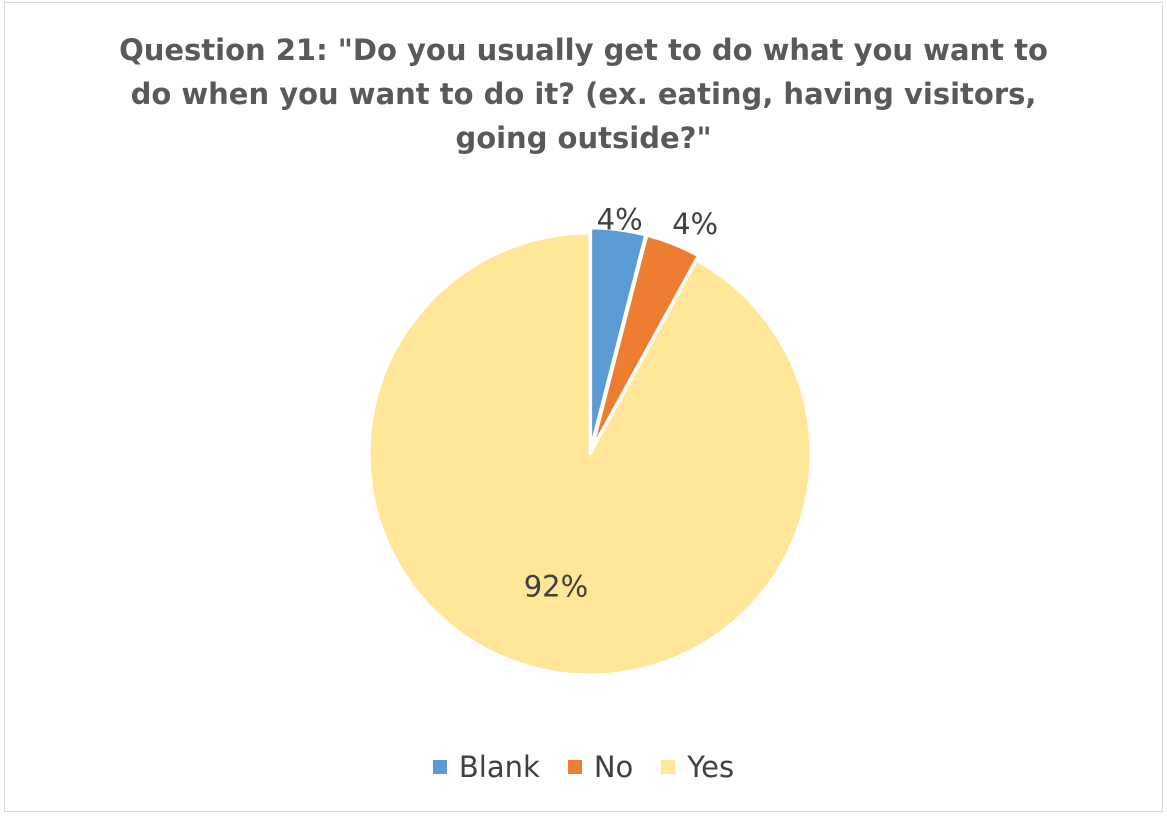 Image resolution: width=1167 pixels, height=816 pixels. What do you see at coordinates (711, 767) in the screenshot?
I see `legend-label-yes: Yes` at bounding box center [711, 767].